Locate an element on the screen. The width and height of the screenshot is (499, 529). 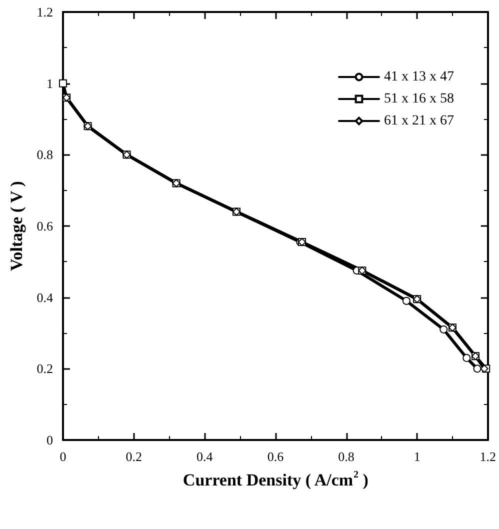
y-tick-label: 0.8 is located at coordinates (44, 154).